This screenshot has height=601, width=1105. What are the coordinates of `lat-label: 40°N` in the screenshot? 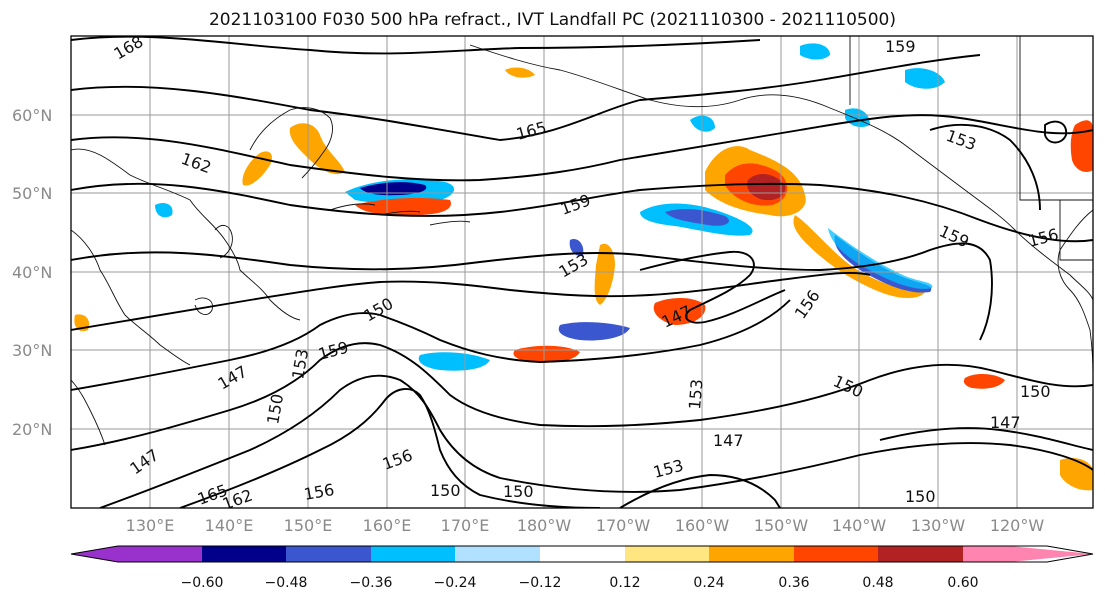 It's located at (32, 272).